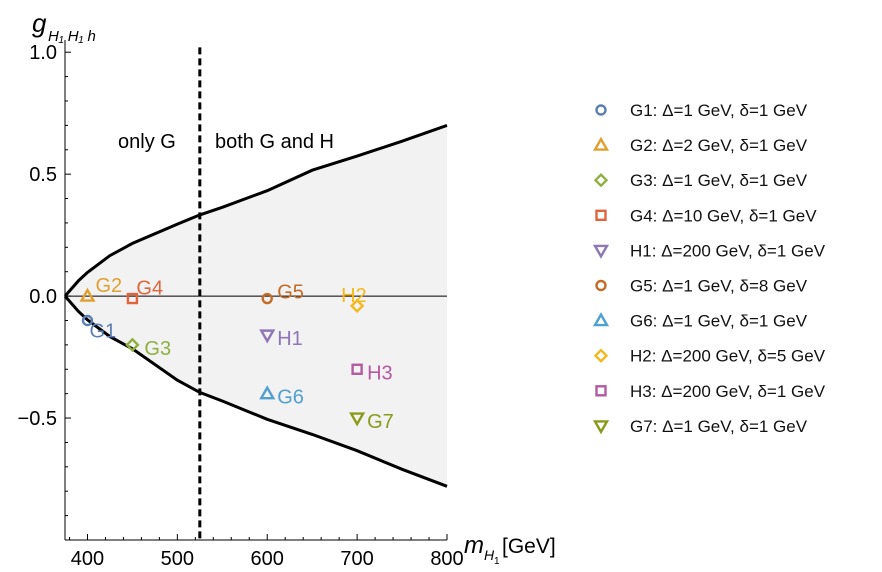  Describe the element at coordinates (37, 419) in the screenshot. I see `y-tick-label: −0.5` at that location.